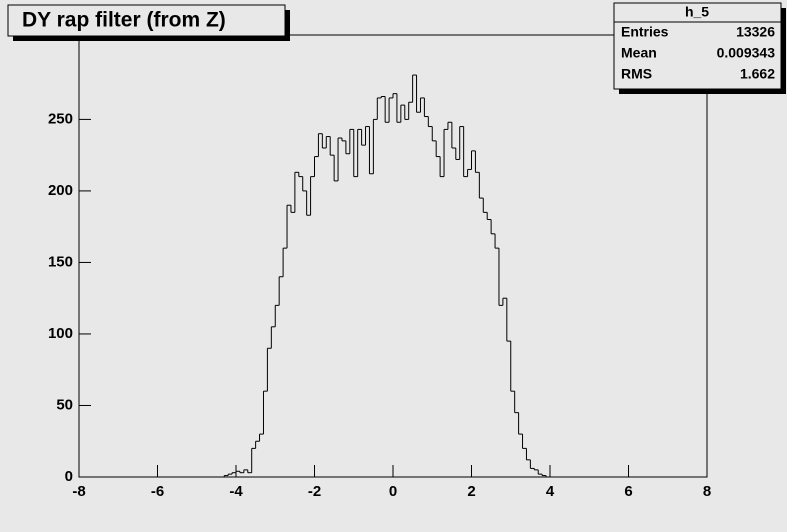  I want to click on stats-value: 0.009343, so click(746, 53).